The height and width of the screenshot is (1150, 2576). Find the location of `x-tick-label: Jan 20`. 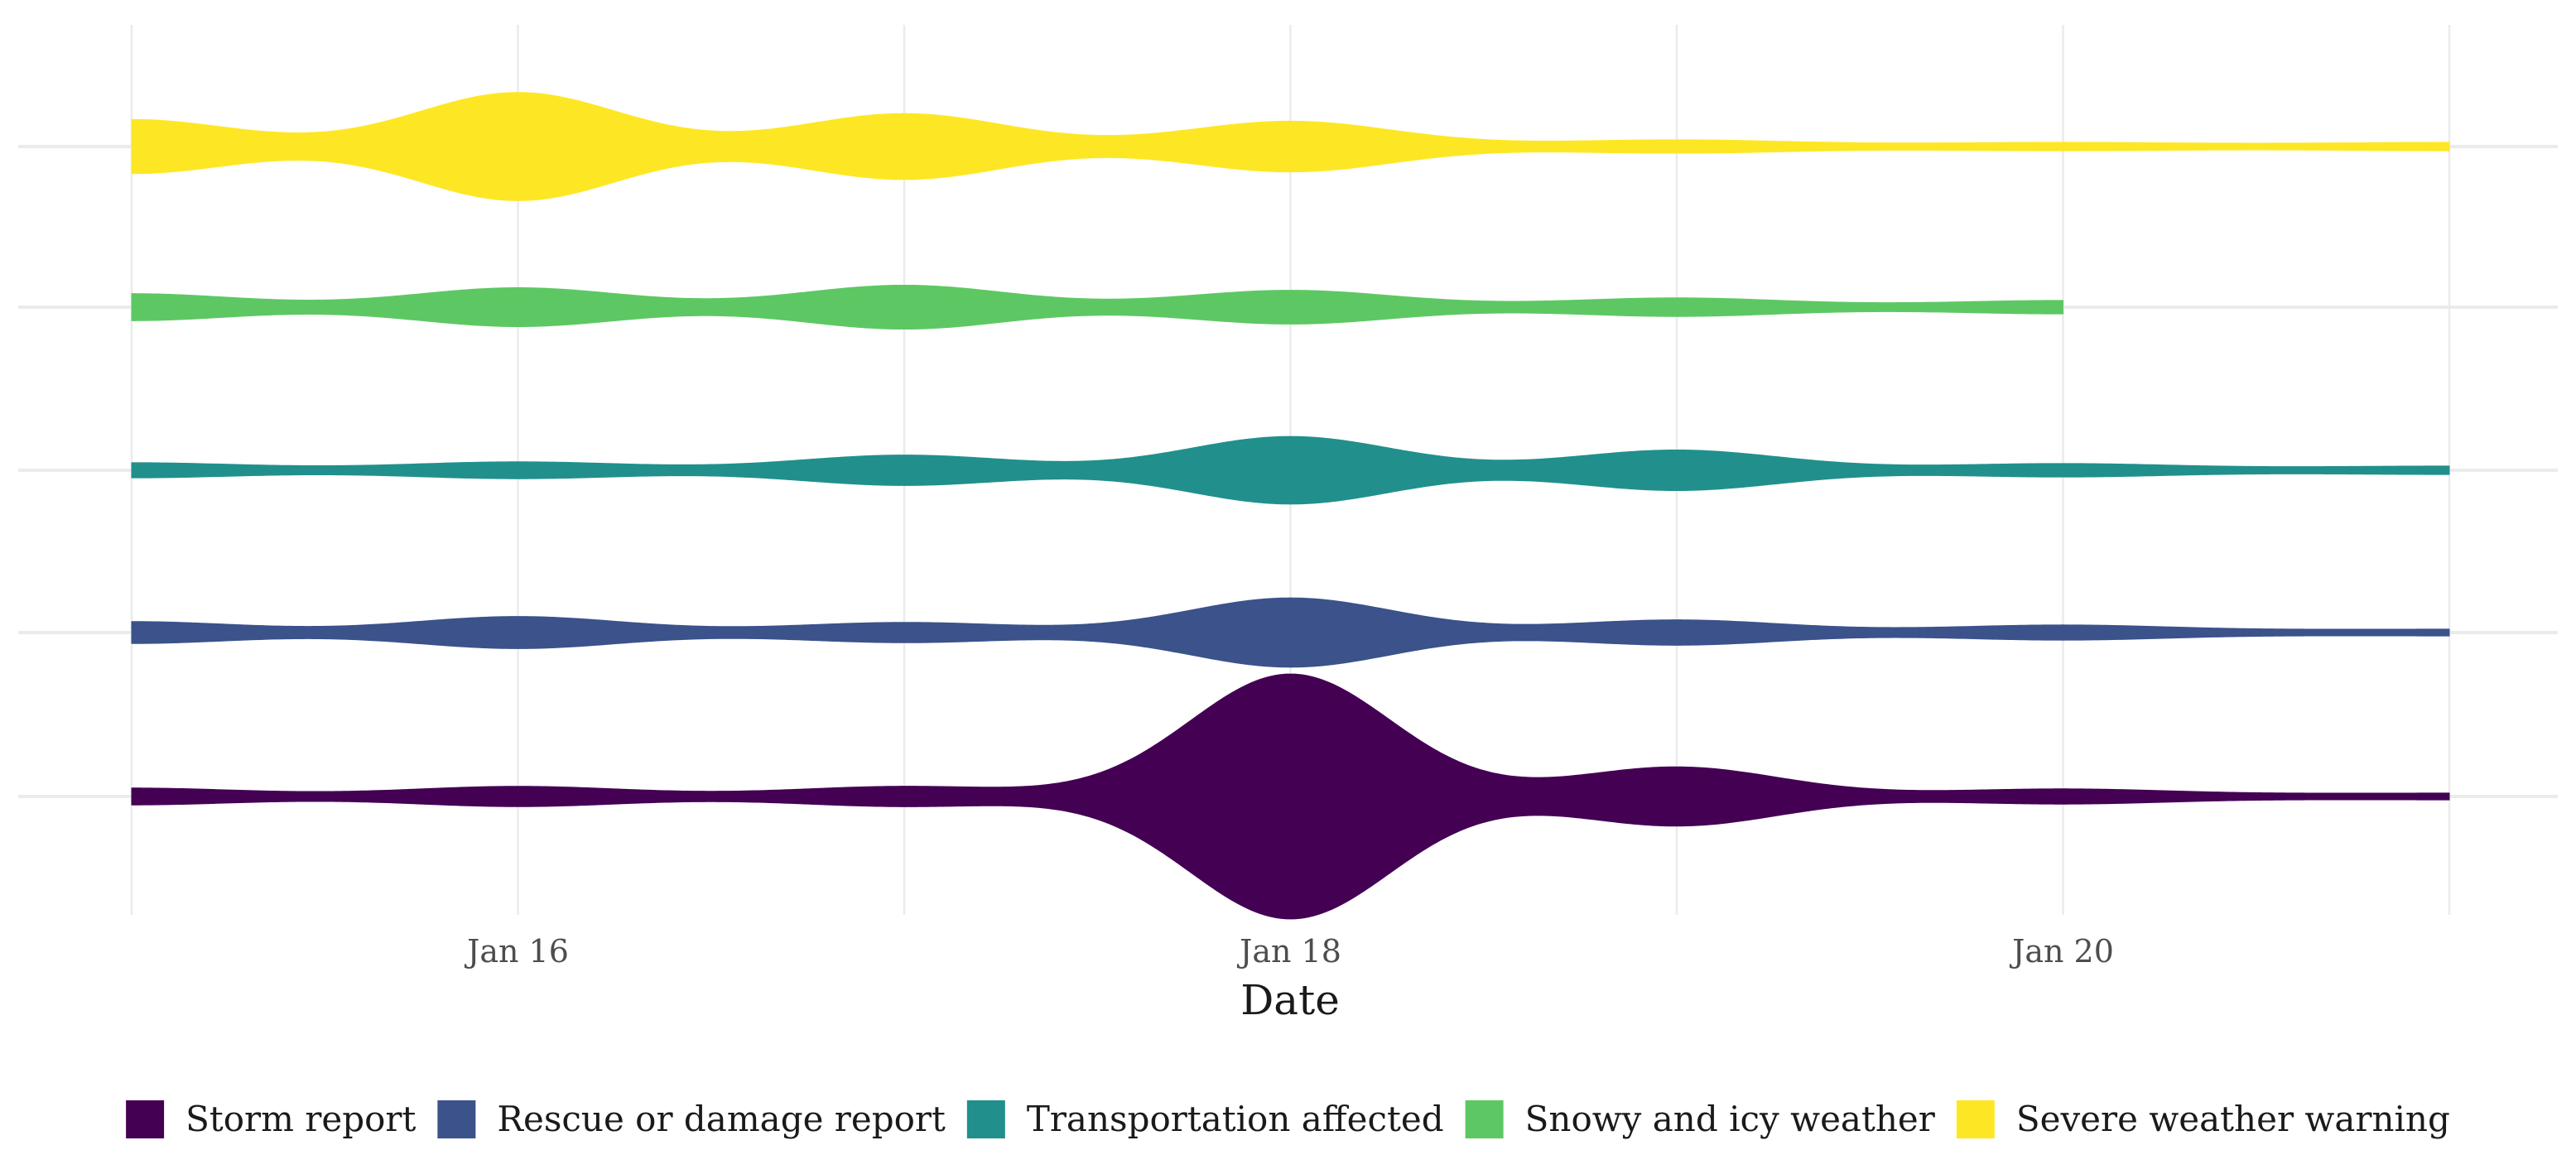

x-tick-label: Jan 20 is located at coordinates (2061, 951).